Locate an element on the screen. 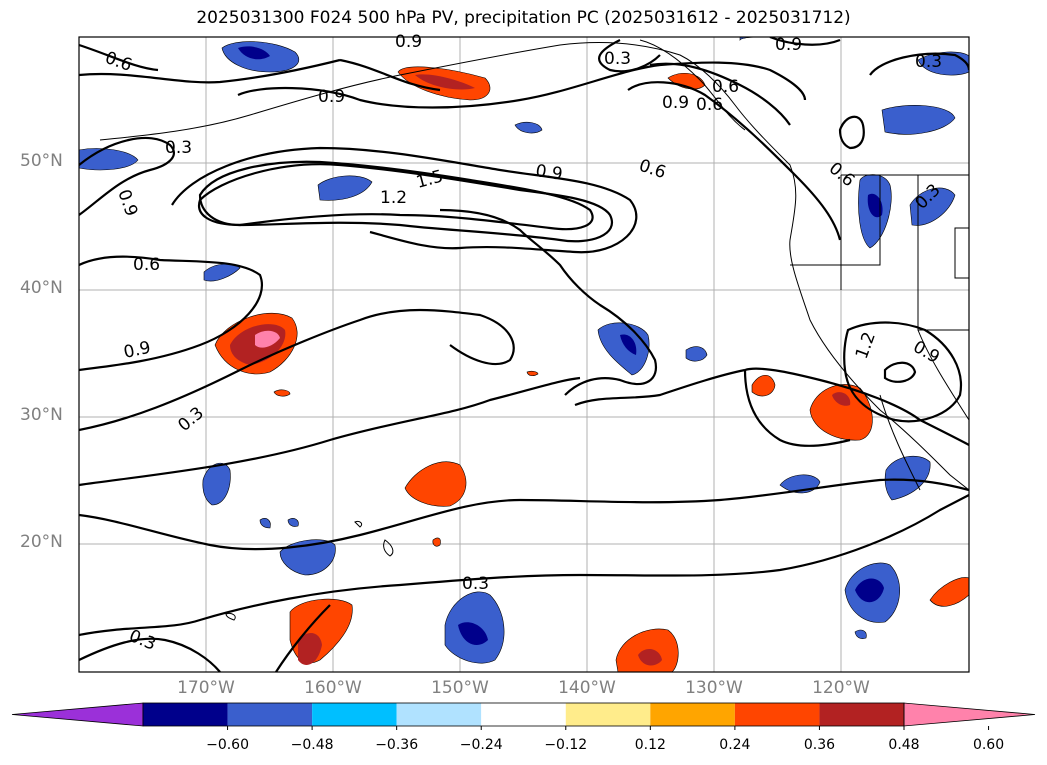  longitude-label-120w: 120°W is located at coordinates (841, 688).